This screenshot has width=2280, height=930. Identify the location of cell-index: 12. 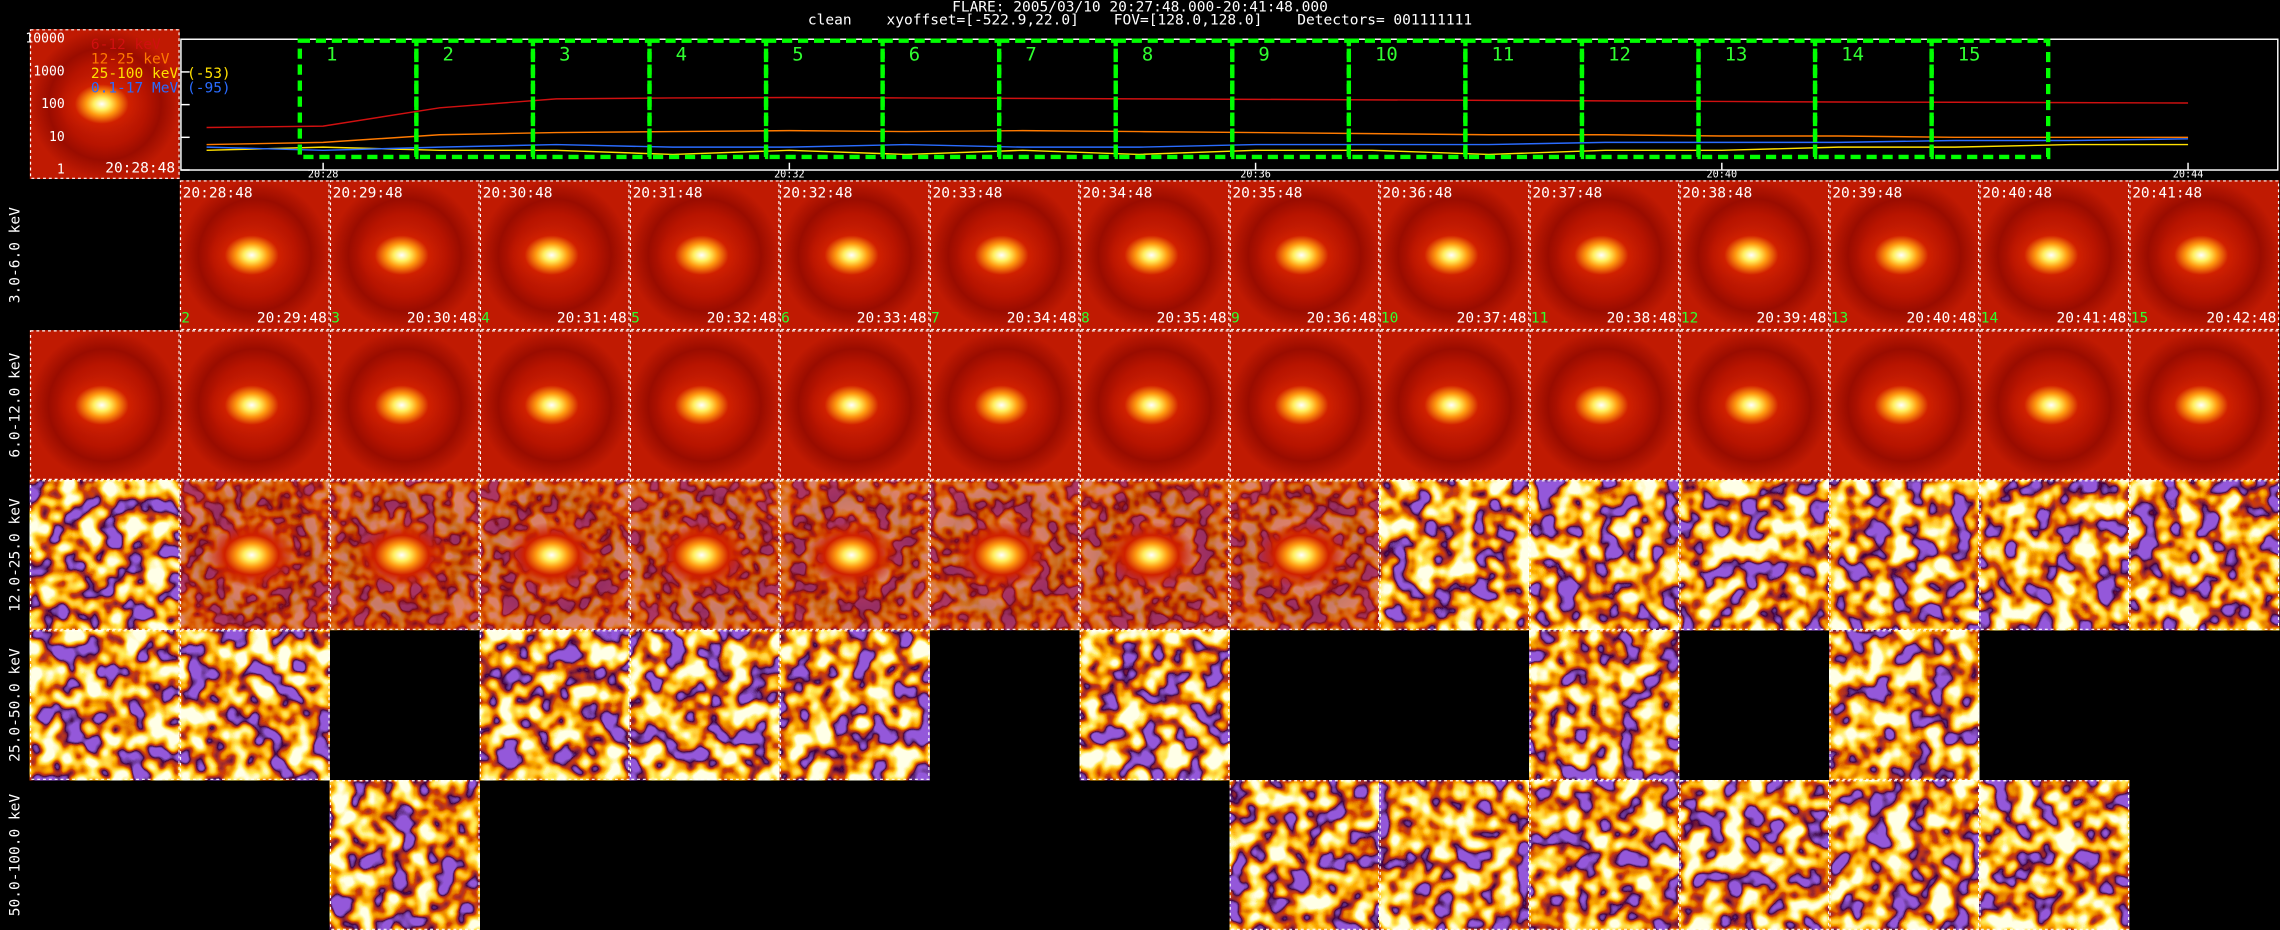
(1689, 319).